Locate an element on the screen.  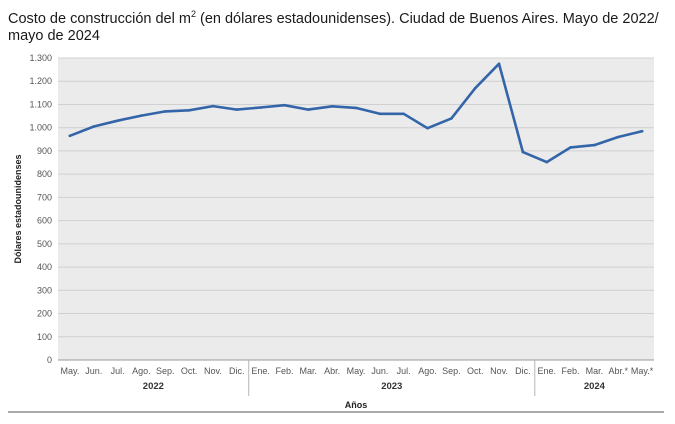
y-tick-label: 300 is located at coordinates (44, 290).